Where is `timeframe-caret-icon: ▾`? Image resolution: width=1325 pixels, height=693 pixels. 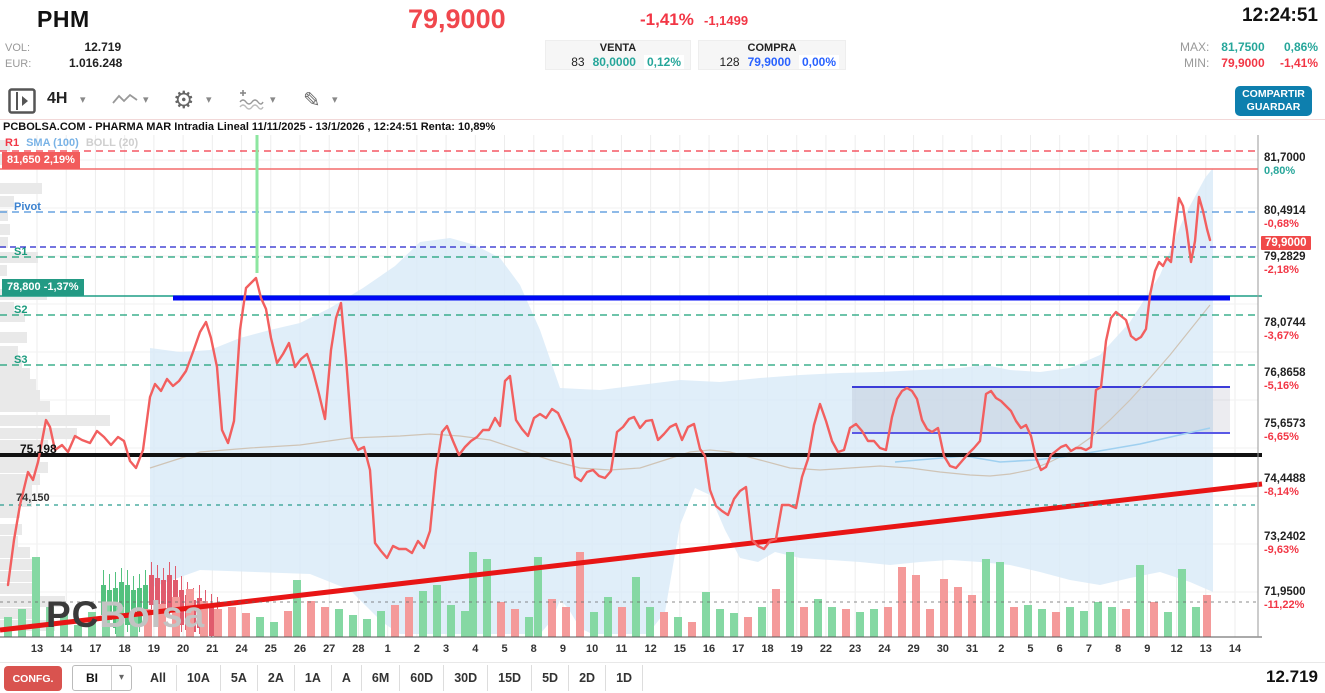 timeframe-caret-icon: ▾ is located at coordinates (83, 100).